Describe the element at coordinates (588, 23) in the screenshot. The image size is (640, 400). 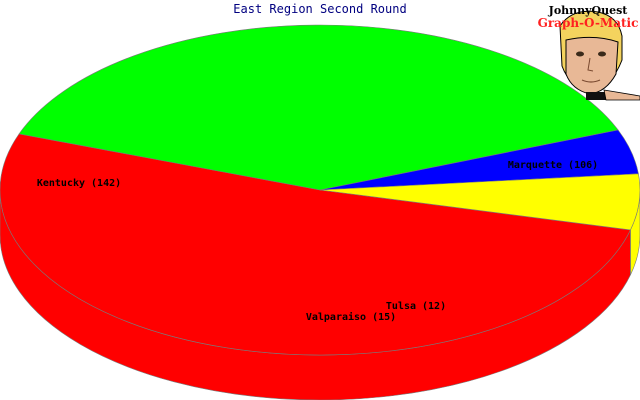
I see `logo-line-2: Graph-O-Matic` at that location.